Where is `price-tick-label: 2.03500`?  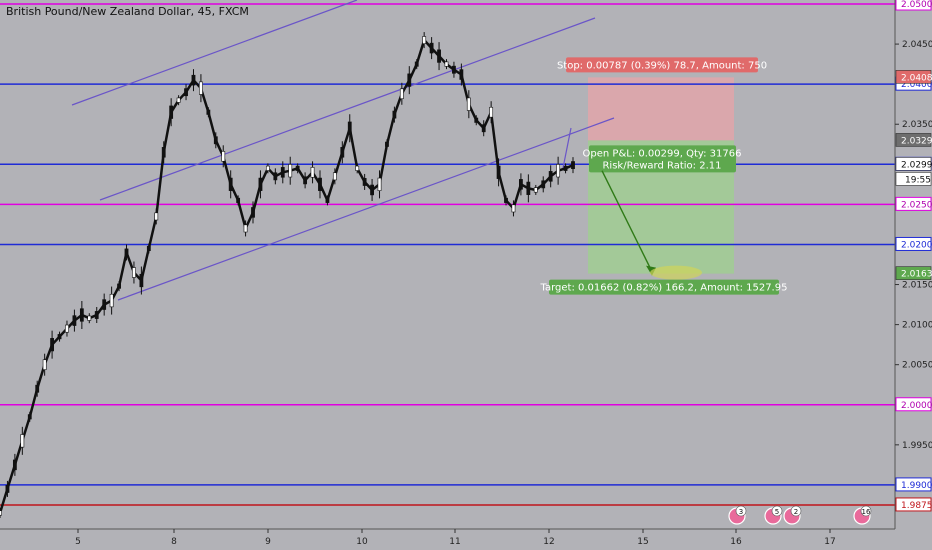
price-tick-label: 2.03500 is located at coordinates (917, 125).